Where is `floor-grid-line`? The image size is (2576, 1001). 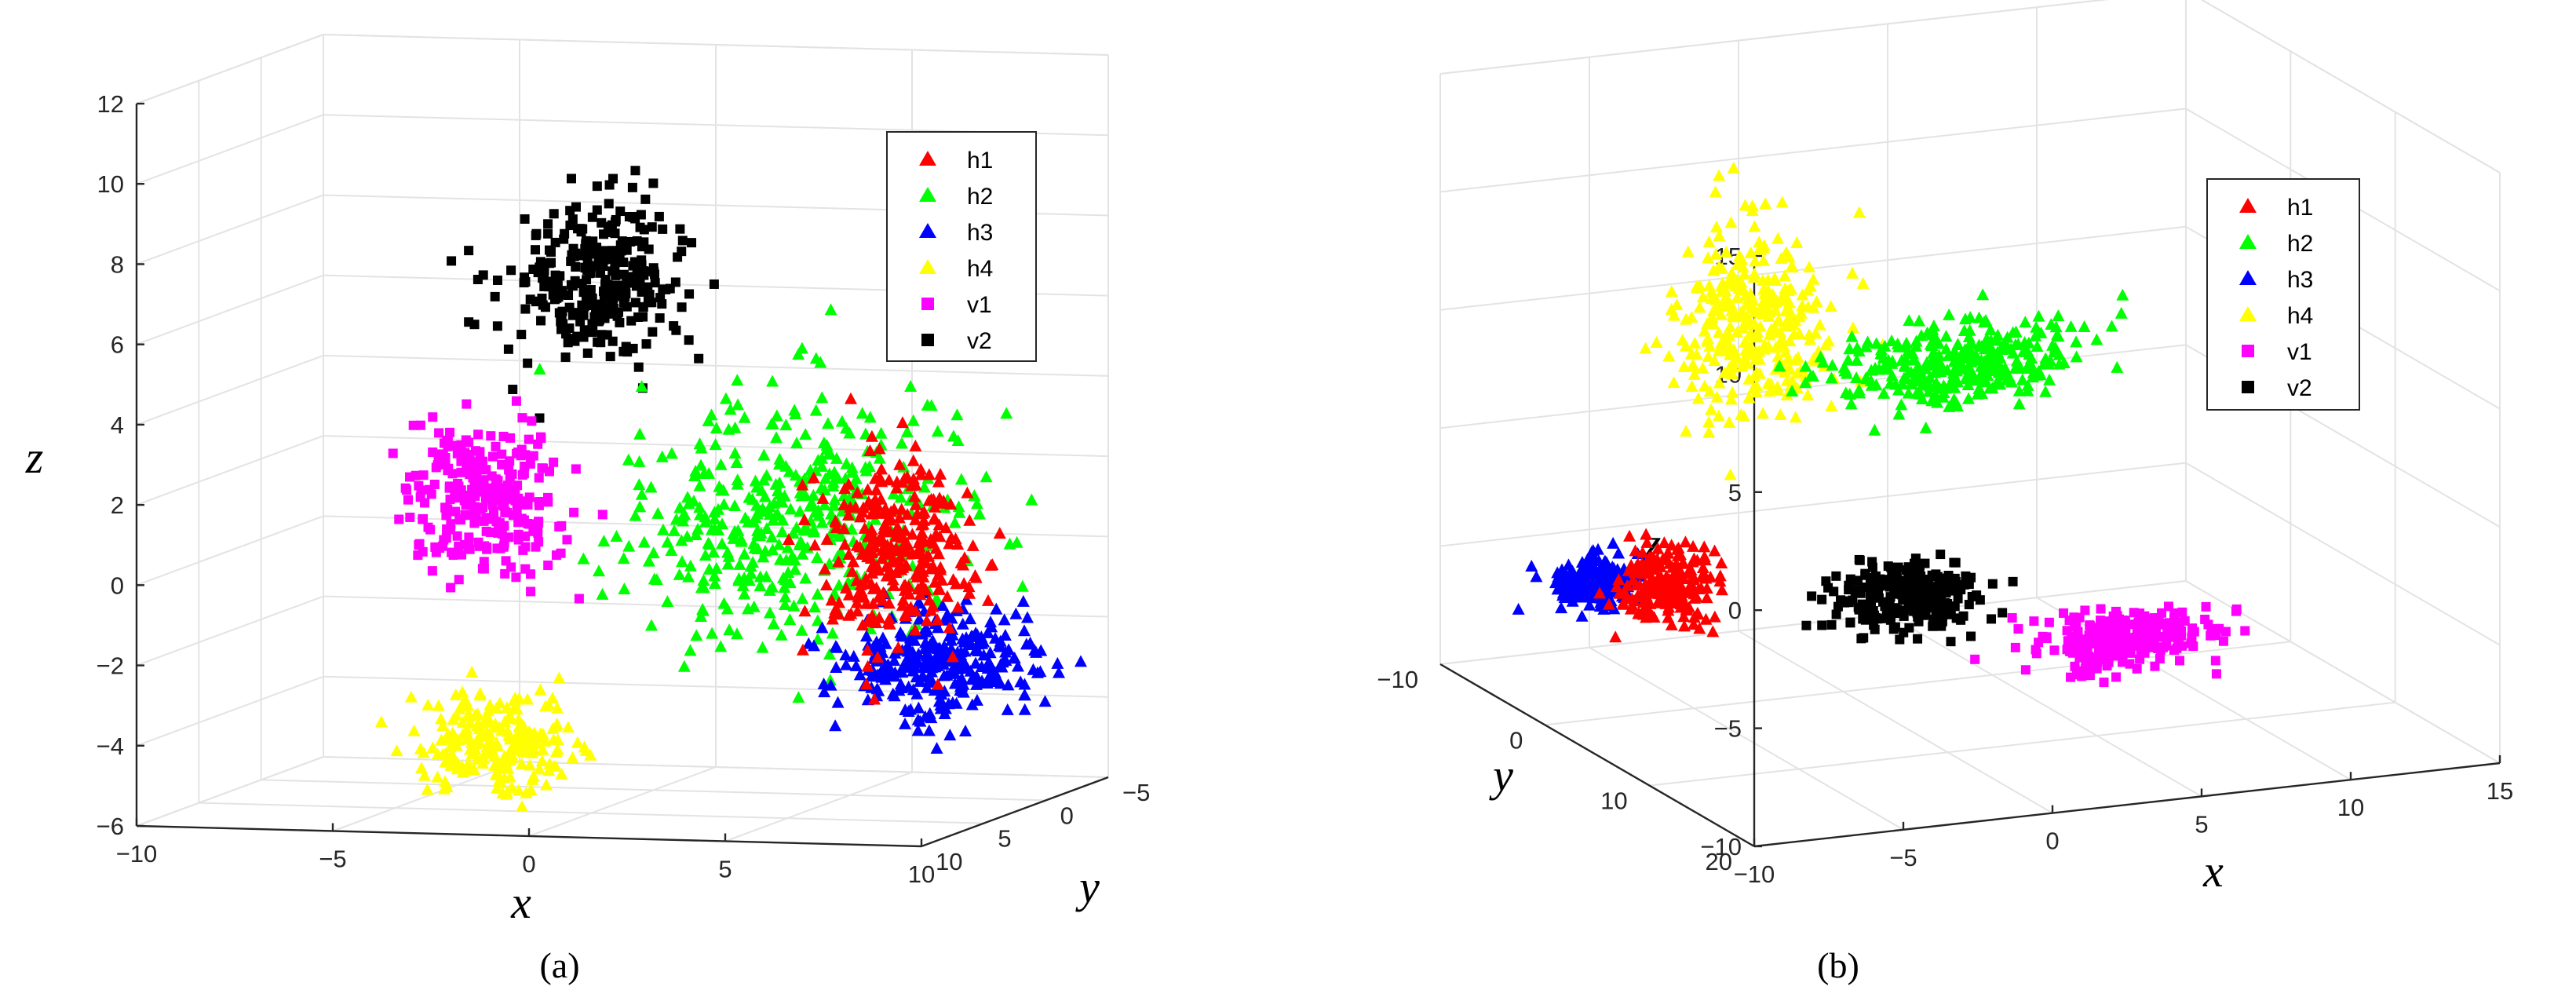
floor-grid-line is located at coordinates (591, 813).